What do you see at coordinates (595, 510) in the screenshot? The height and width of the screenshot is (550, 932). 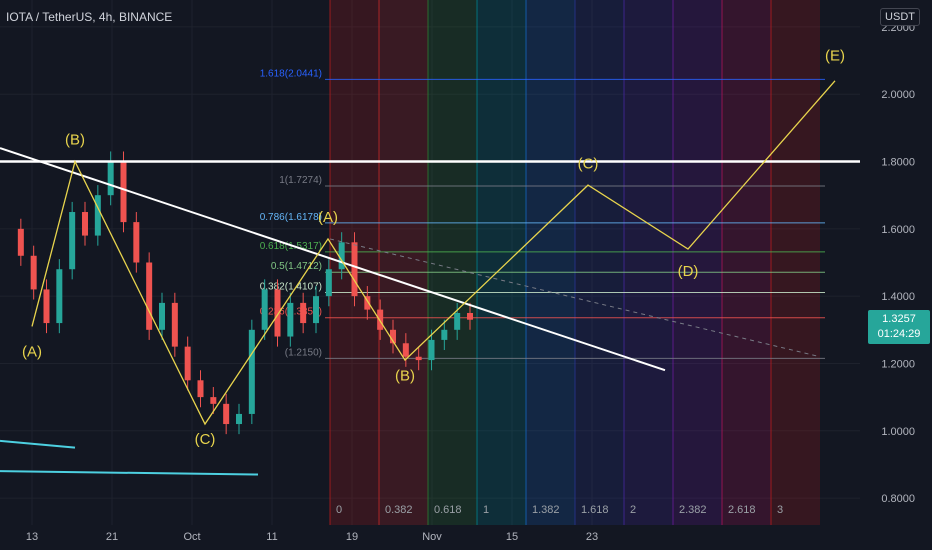 I see `fib-time-zone-label: 1.618` at bounding box center [595, 510].